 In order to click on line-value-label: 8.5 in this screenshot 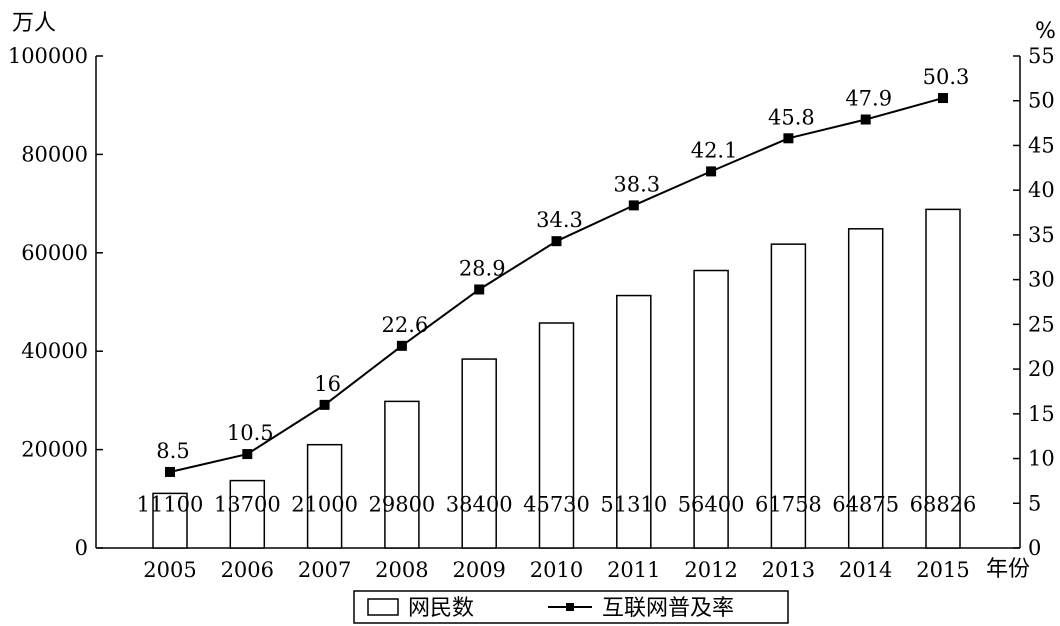, I will do `click(172, 451)`.